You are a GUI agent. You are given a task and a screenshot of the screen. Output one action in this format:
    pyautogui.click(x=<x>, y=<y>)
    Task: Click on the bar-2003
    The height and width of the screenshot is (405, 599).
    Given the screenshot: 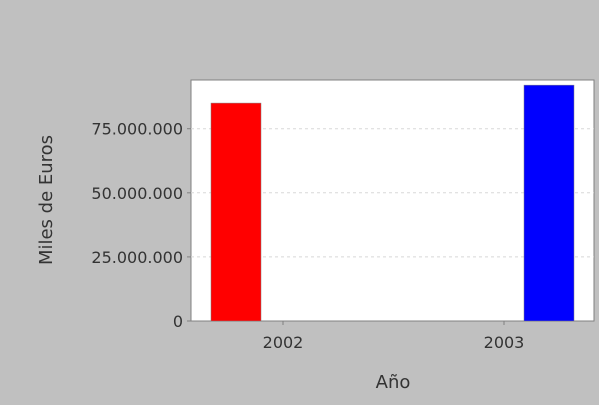 What is the action you would take?
    pyautogui.click(x=549, y=203)
    